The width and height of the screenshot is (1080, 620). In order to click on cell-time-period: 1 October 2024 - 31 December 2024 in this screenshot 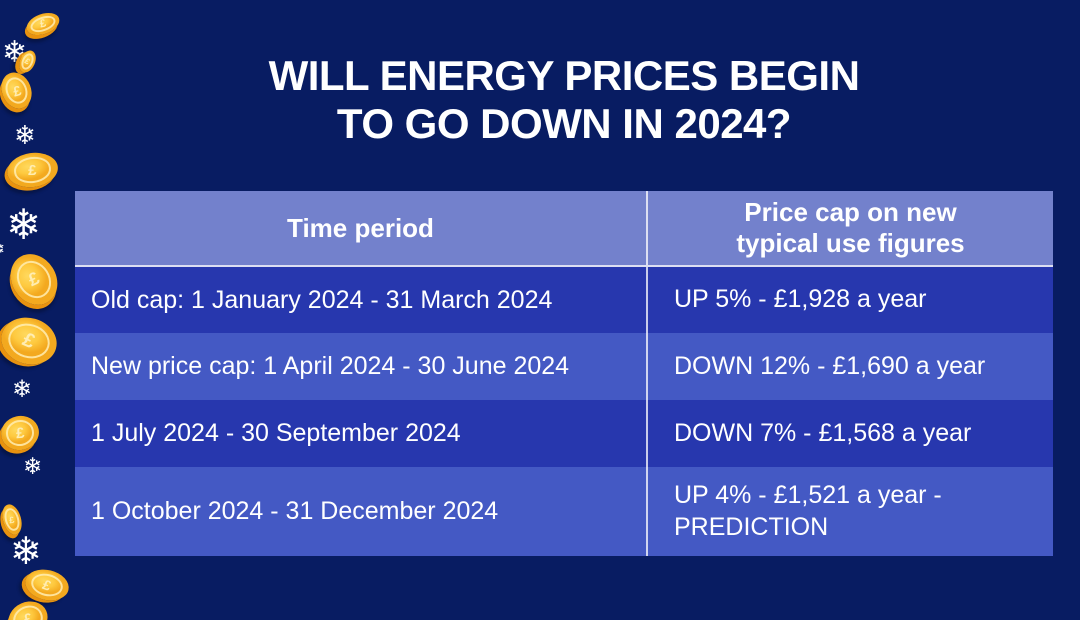, I will do `click(295, 511)`.